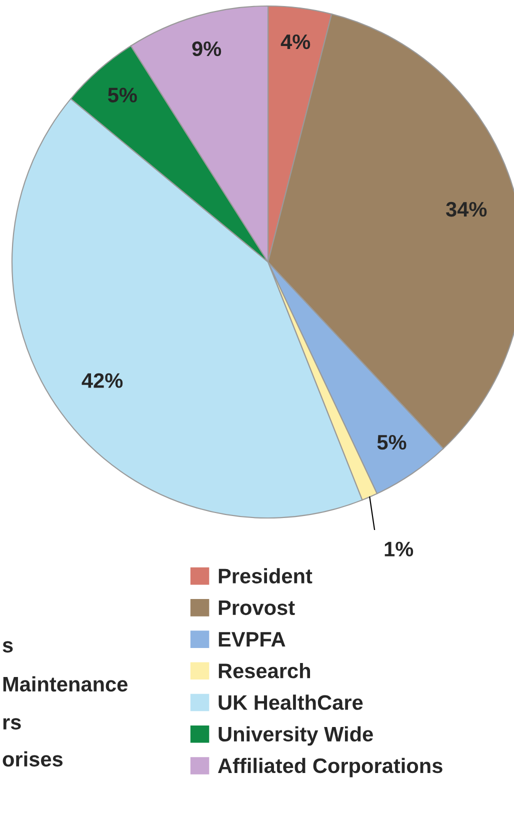 The height and width of the screenshot is (814, 514). I want to click on legend-label: Affiliated Corporations, so click(330, 768).